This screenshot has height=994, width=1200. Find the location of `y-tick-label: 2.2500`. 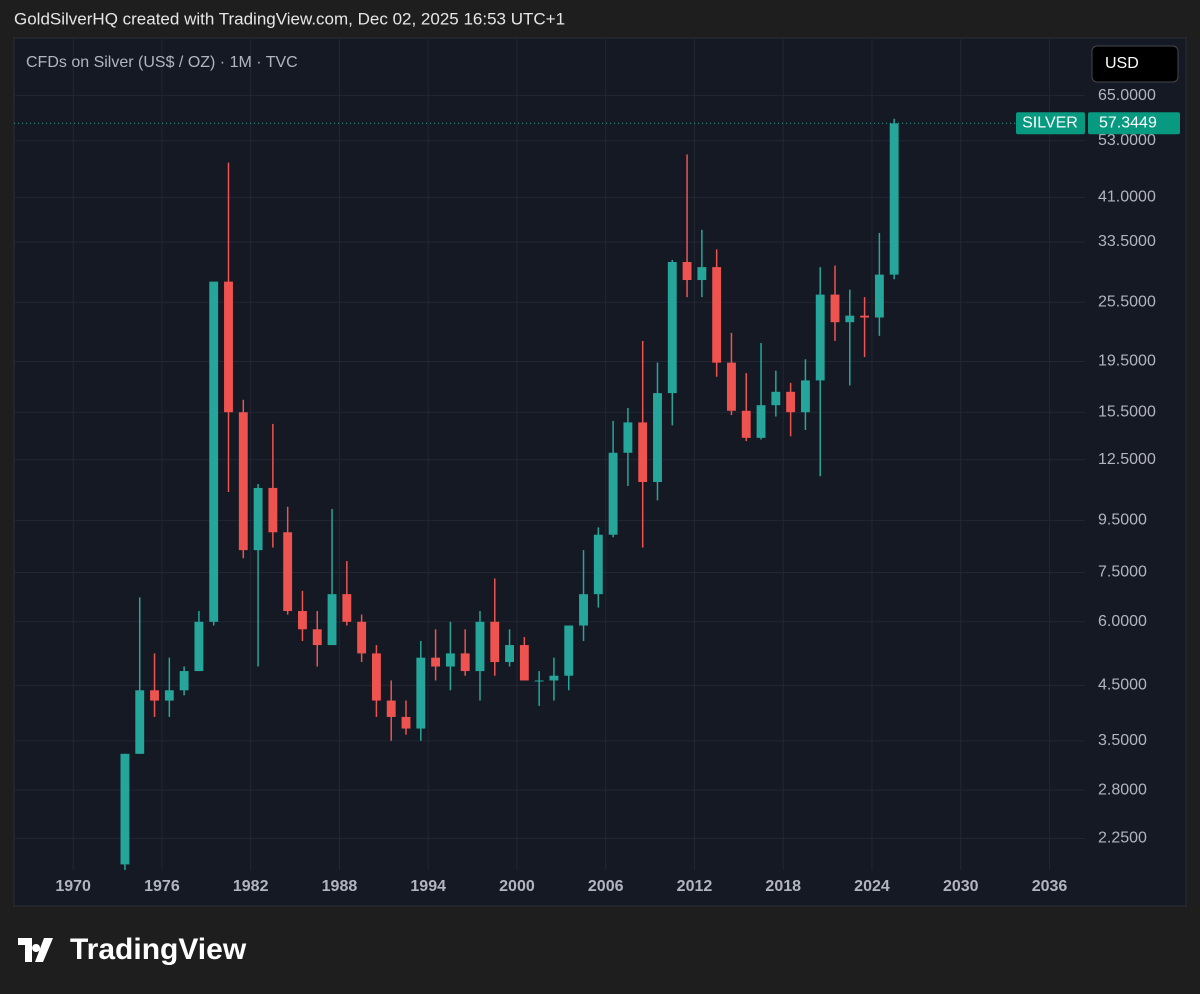

y-tick-label: 2.2500 is located at coordinates (1122, 838).